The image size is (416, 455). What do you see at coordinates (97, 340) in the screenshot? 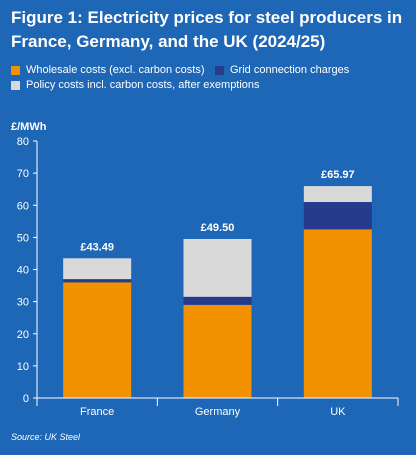
I see `bar-france-wholesale` at bounding box center [97, 340].